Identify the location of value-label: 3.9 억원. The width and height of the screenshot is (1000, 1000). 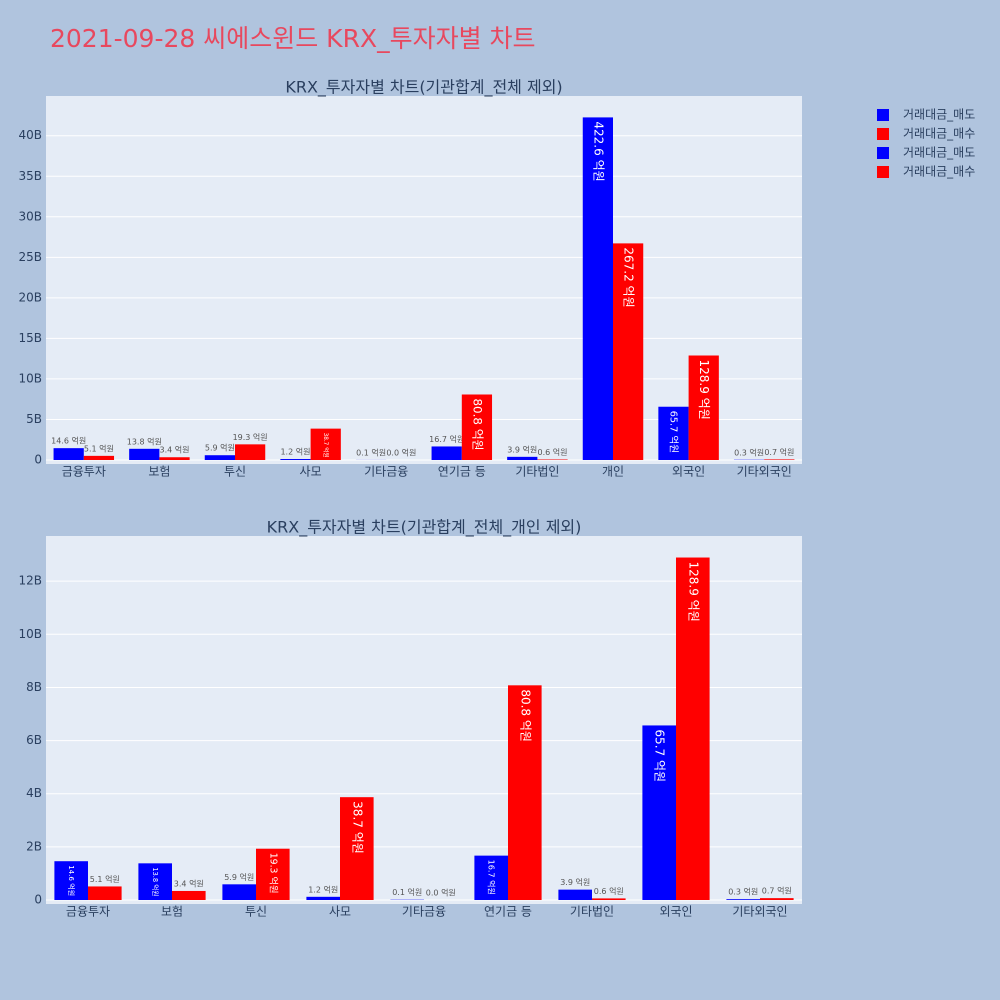
(522, 449).